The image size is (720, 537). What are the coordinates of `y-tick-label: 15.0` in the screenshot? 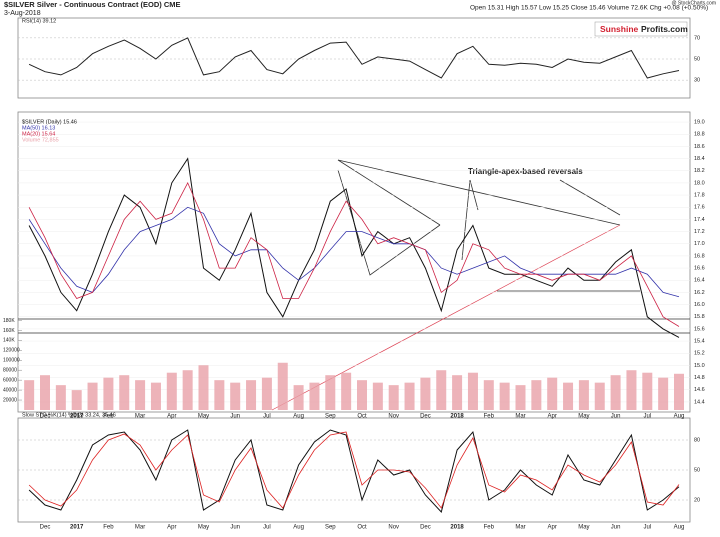 It's located at (699, 366).